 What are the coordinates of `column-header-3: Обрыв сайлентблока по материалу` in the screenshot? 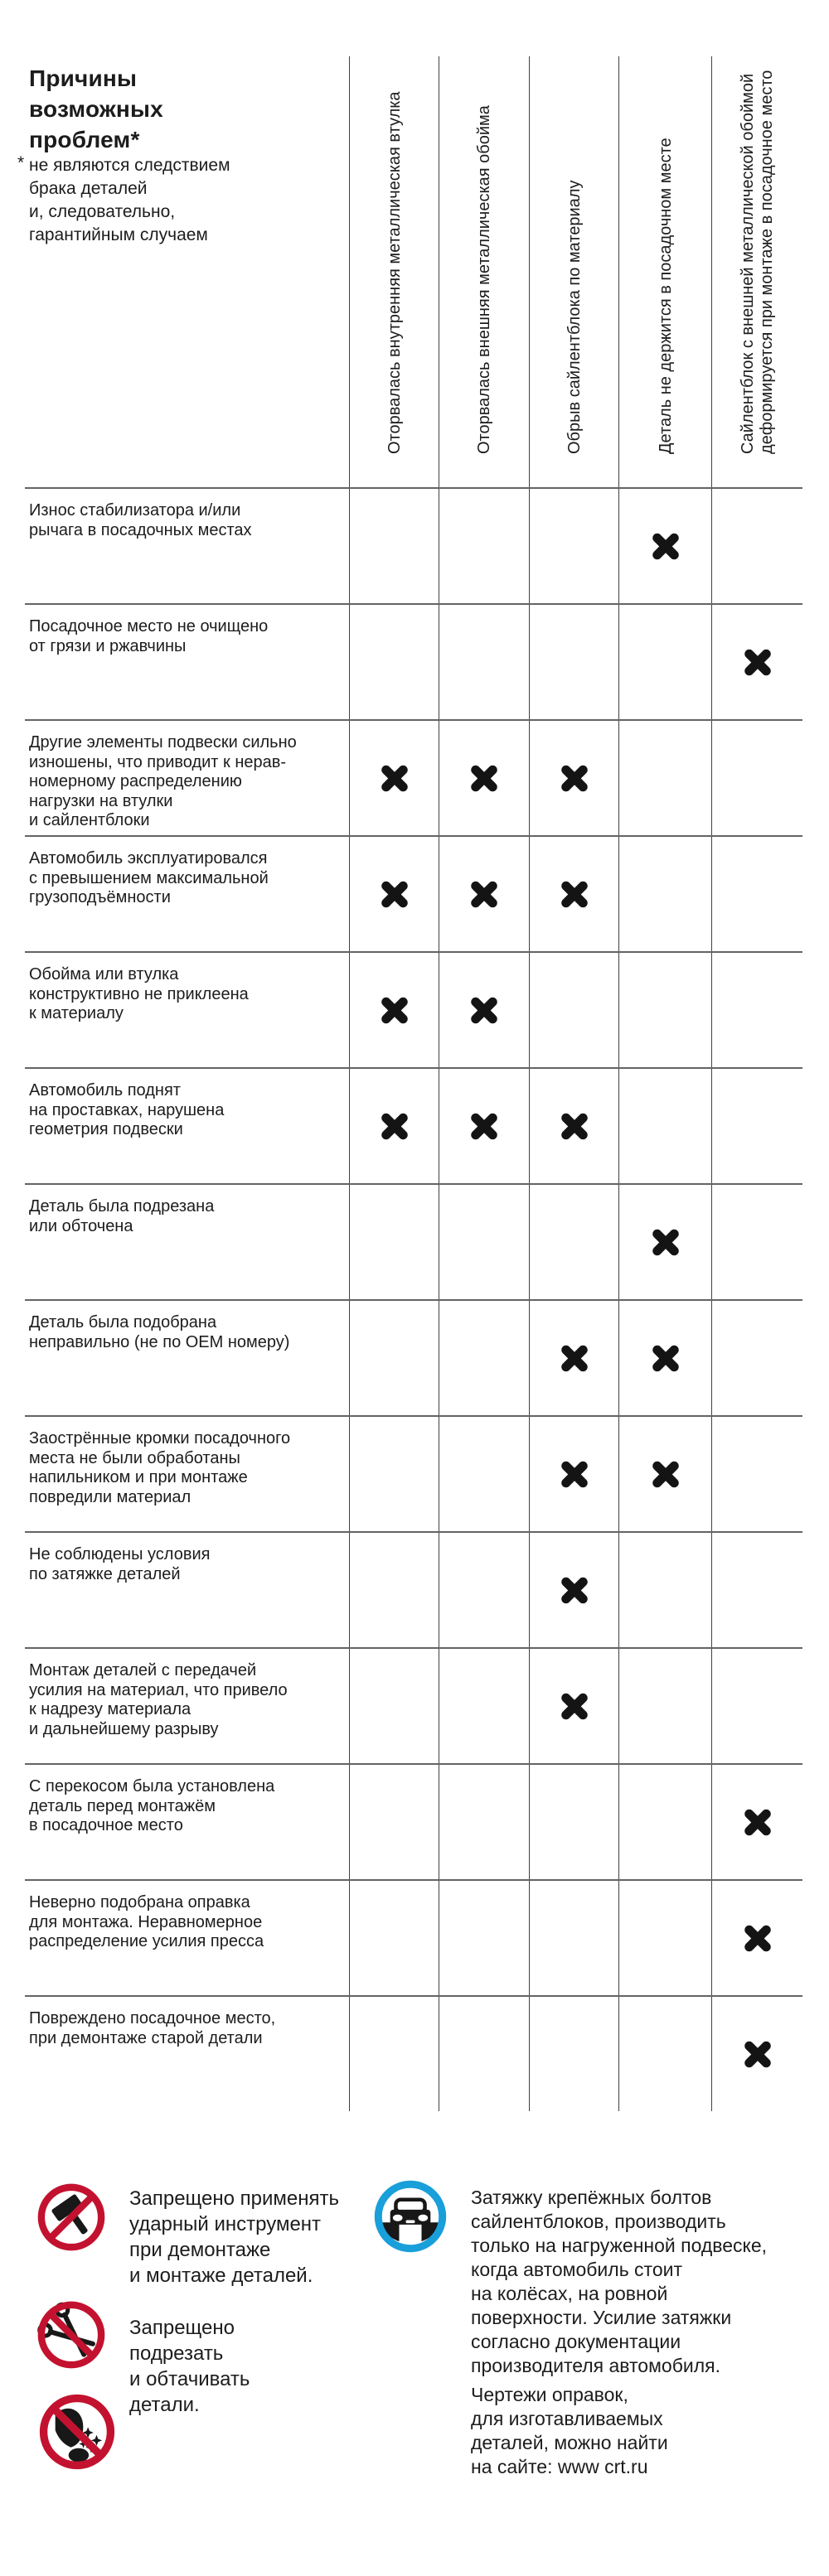 It's located at (573, 271).